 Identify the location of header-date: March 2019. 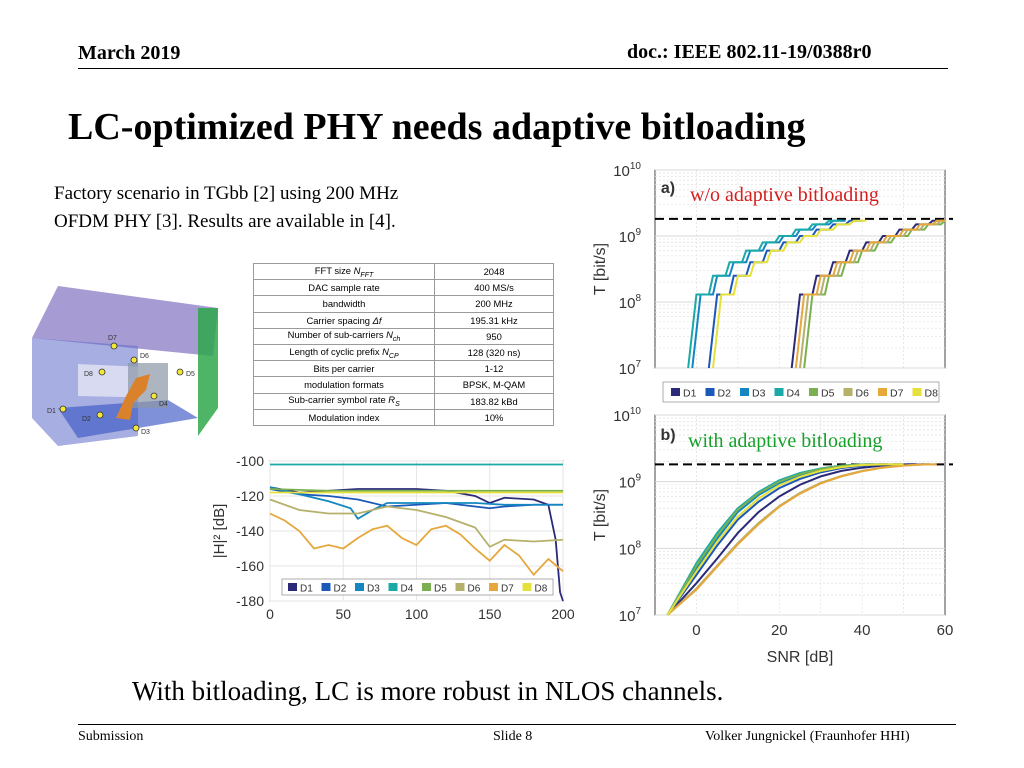
(129, 53).